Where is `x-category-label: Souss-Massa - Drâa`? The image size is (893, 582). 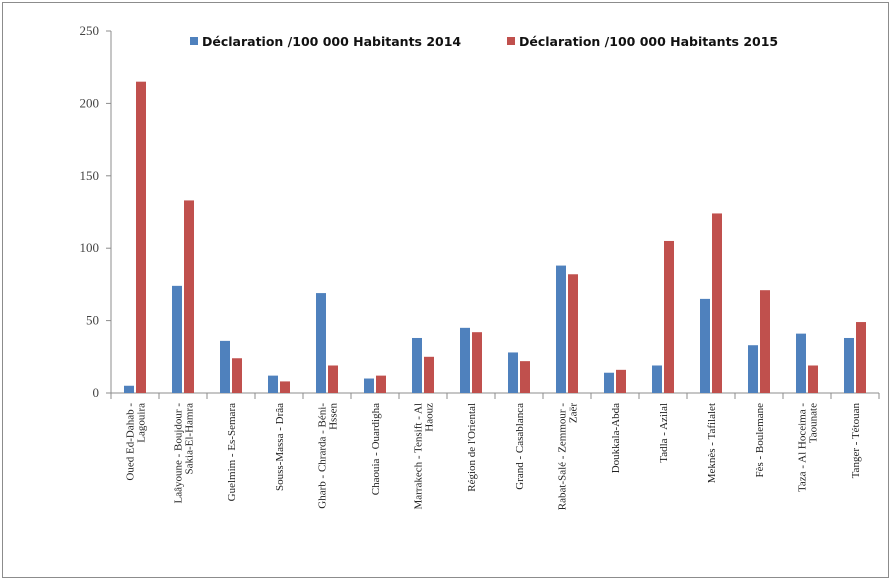
x-category-label: Souss-Massa - Drâa is located at coordinates (280, 447).